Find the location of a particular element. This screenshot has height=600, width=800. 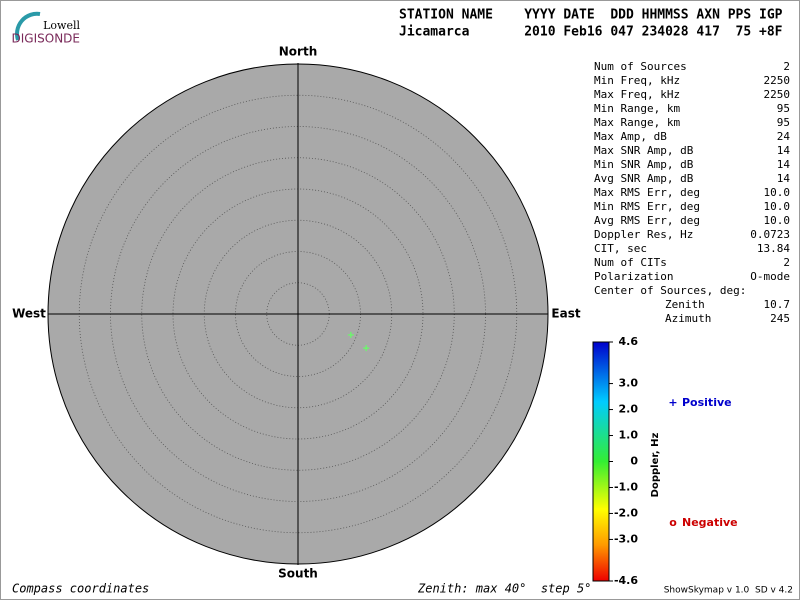

stat-value: 0.0723 is located at coordinates (770, 234).